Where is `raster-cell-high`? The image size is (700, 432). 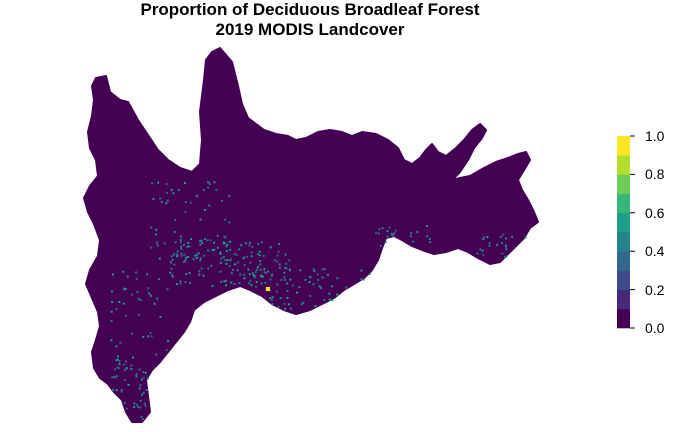 raster-cell-high is located at coordinates (268, 289).